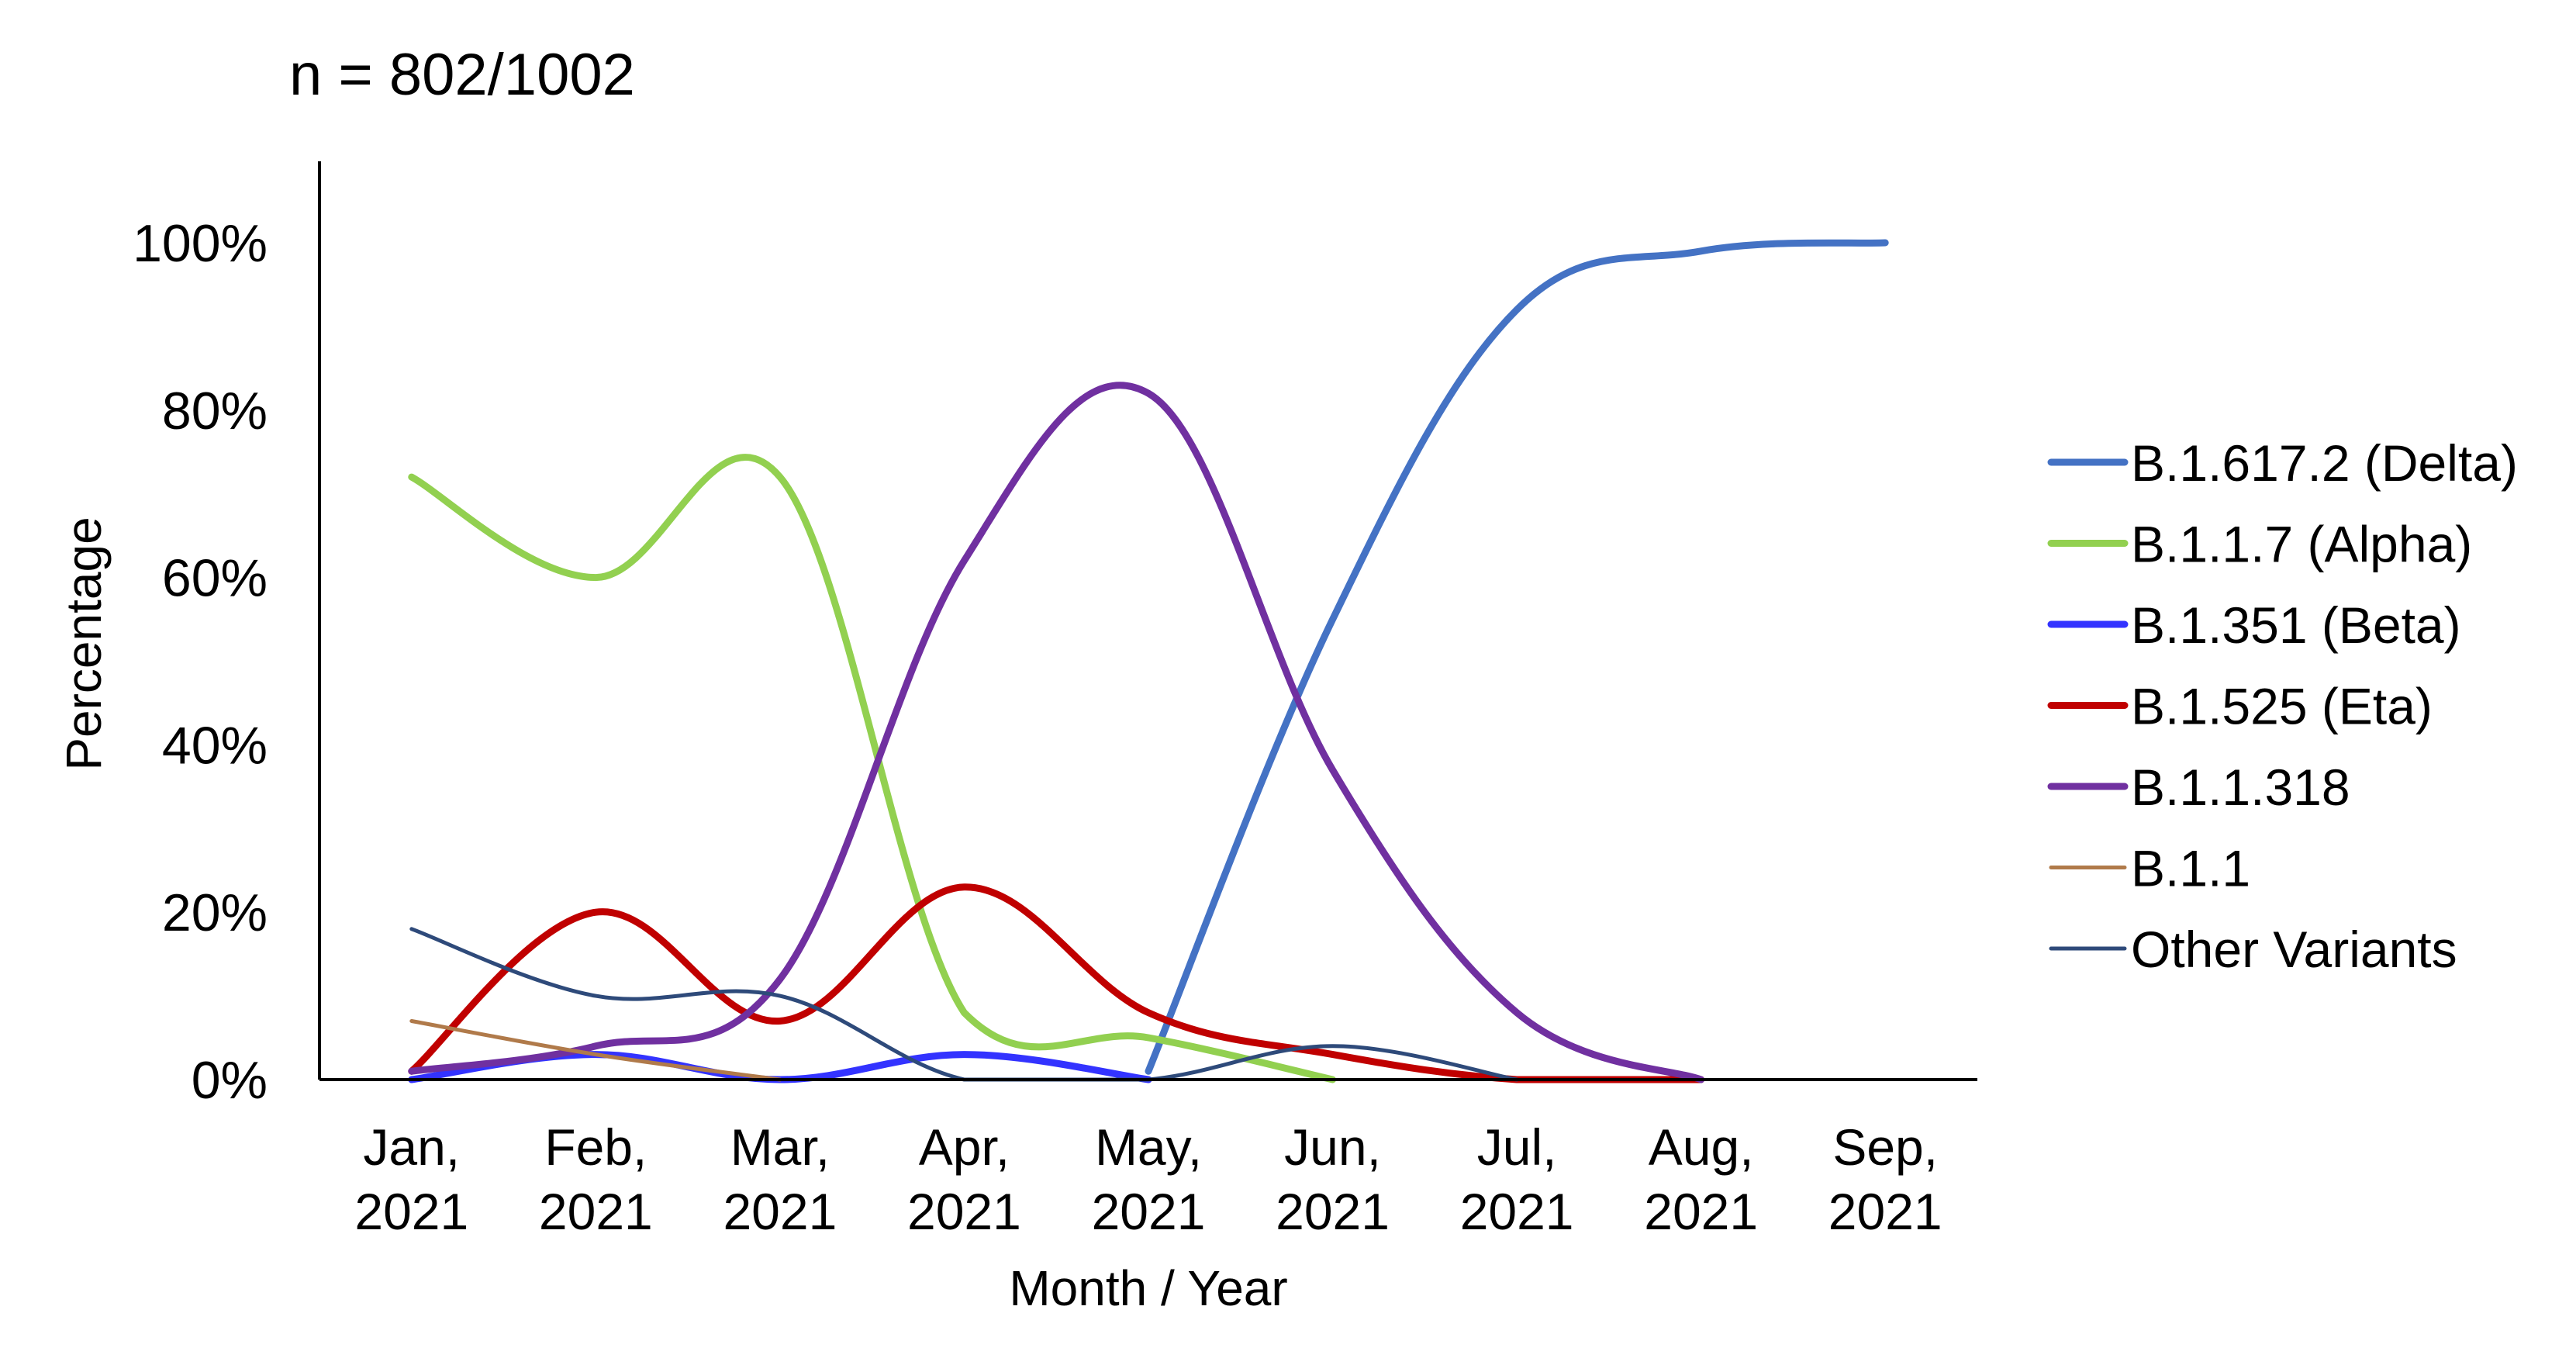  What do you see at coordinates (2296, 625) in the screenshot?
I see `legend-label: B.1.351 (Beta)` at bounding box center [2296, 625].